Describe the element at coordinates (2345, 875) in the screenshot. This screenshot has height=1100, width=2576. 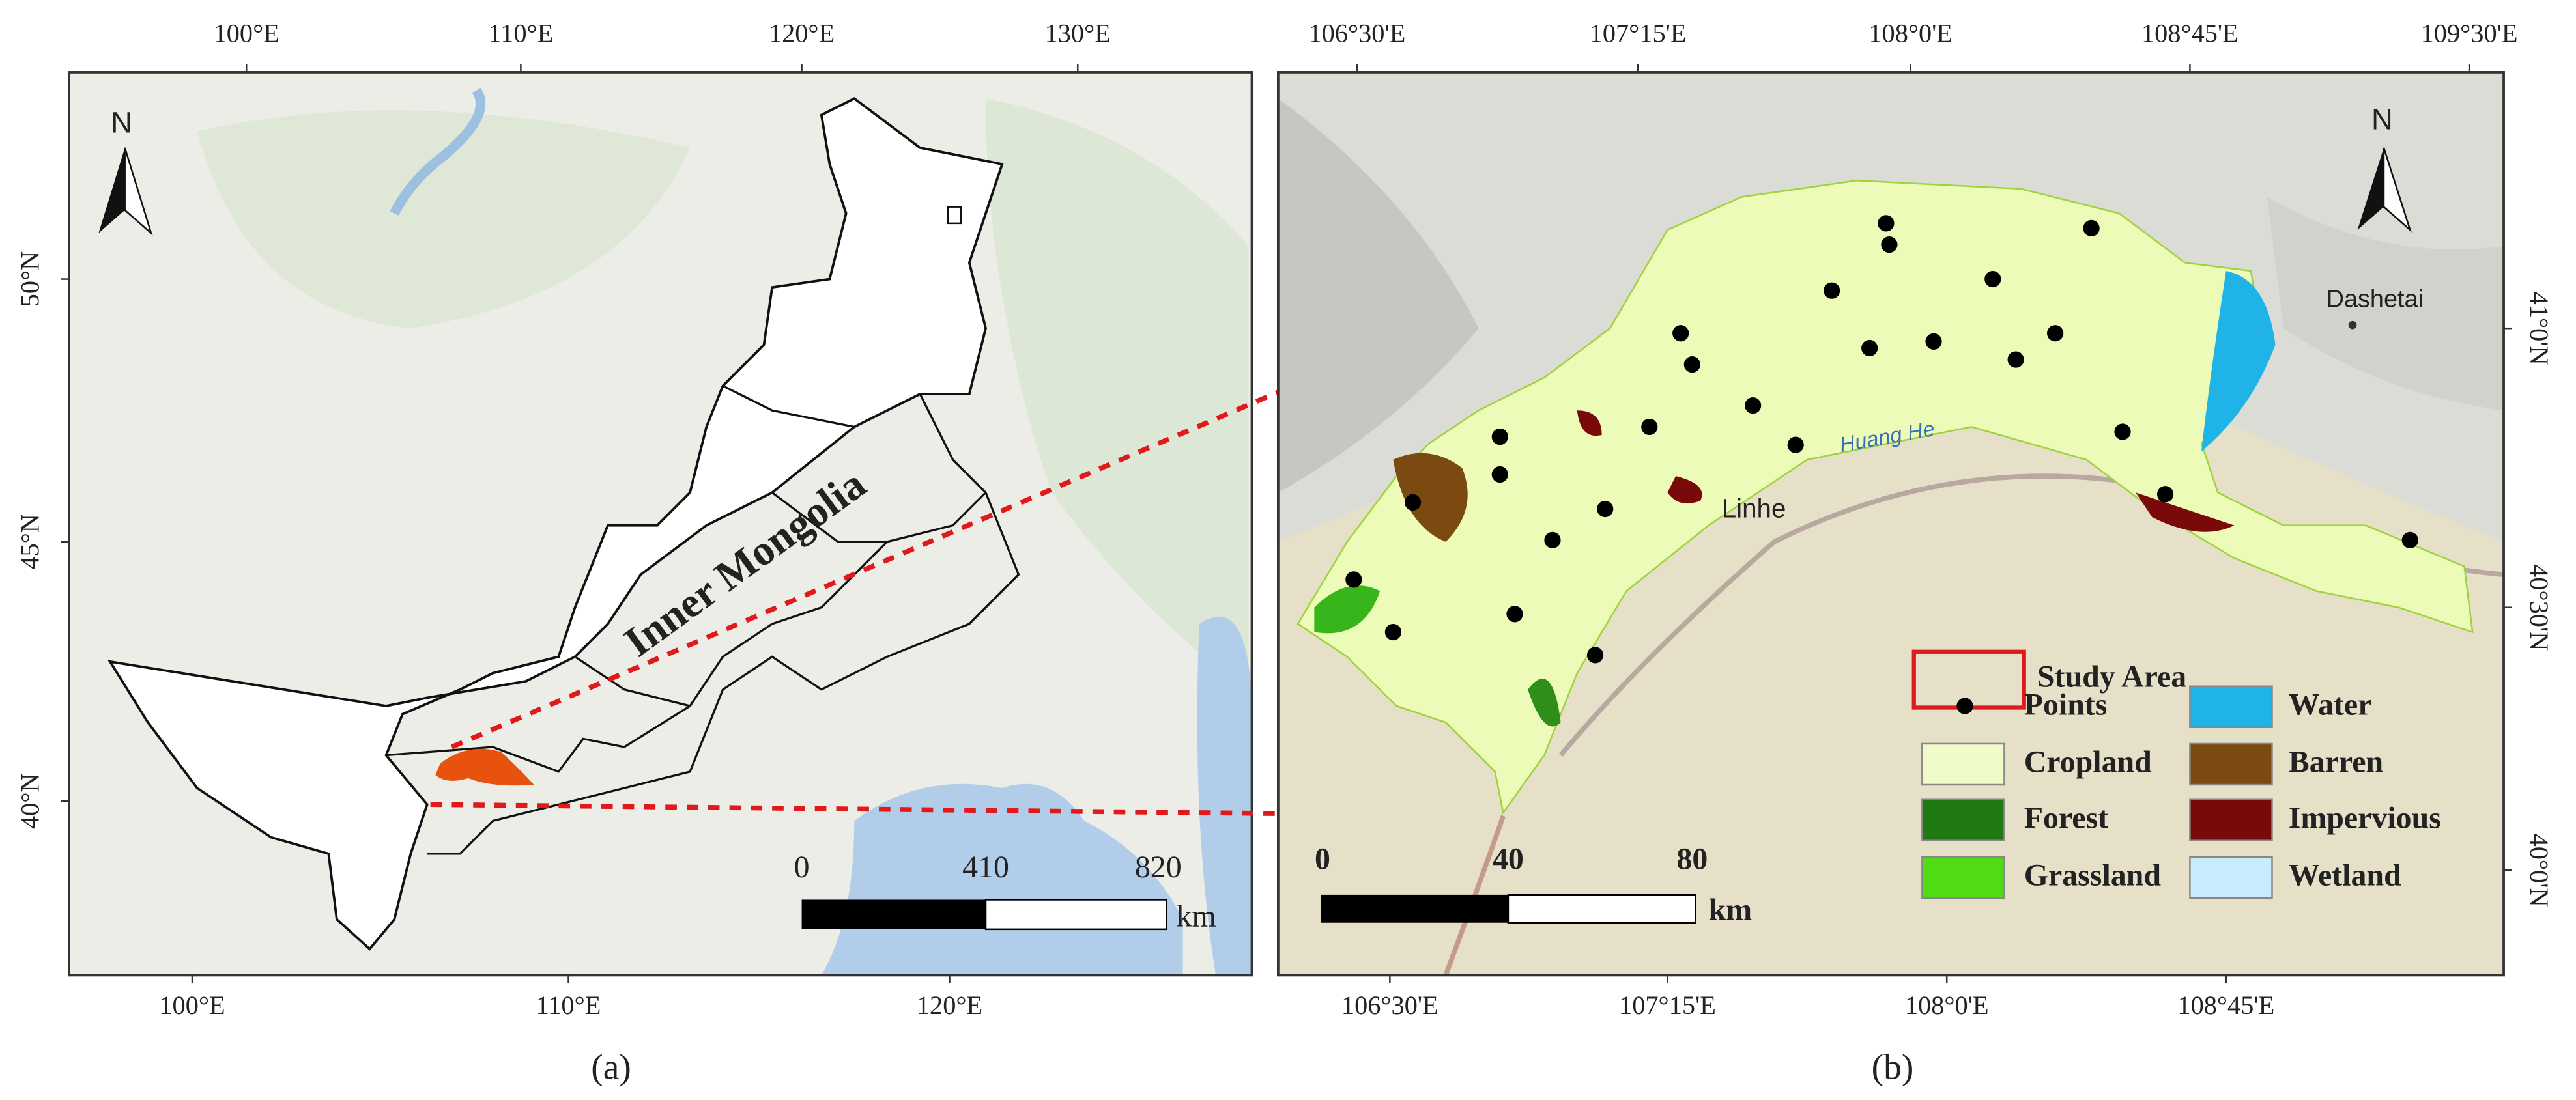
I see `legend-label: Wetland` at that location.